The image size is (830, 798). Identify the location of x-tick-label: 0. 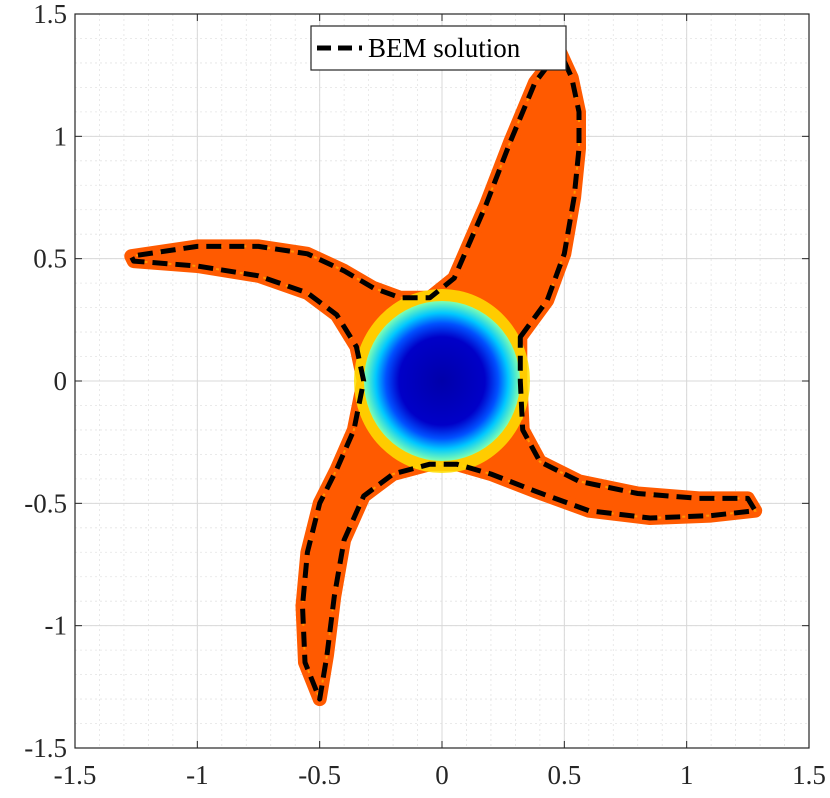
(442, 775).